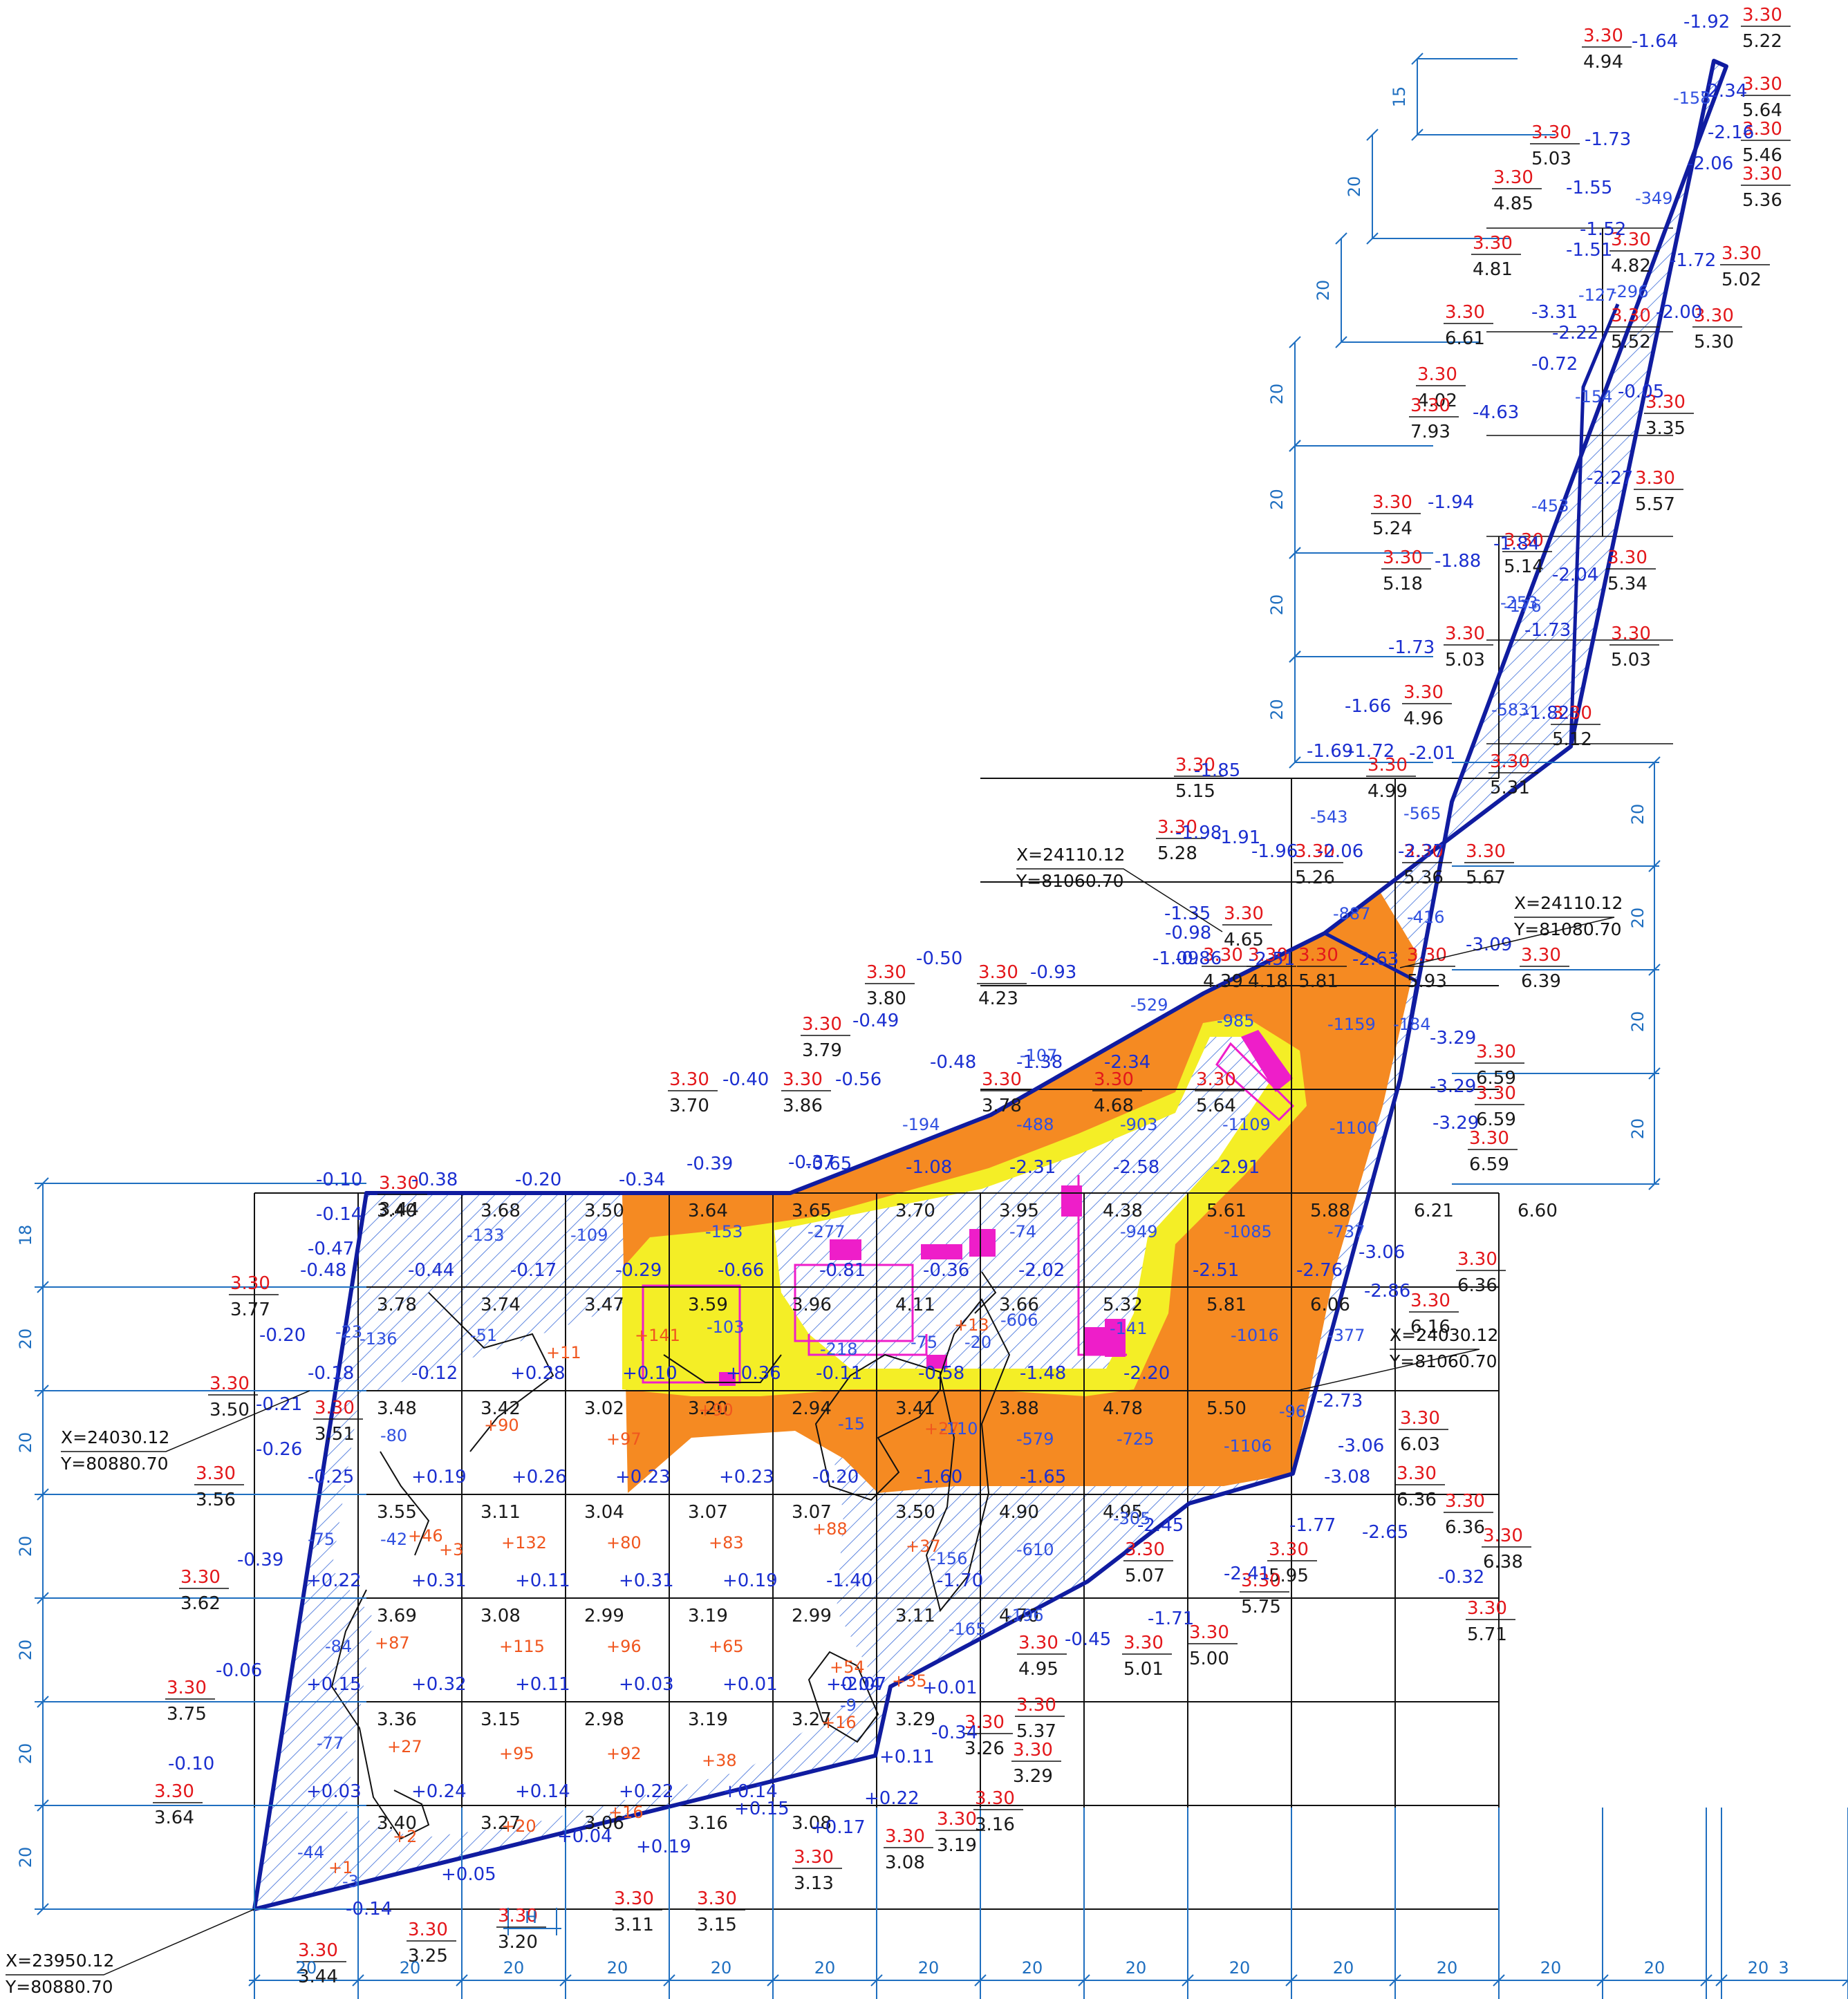 The image size is (1848, 1999). I want to click on cut-volume: -96, so click(1292, 1411).